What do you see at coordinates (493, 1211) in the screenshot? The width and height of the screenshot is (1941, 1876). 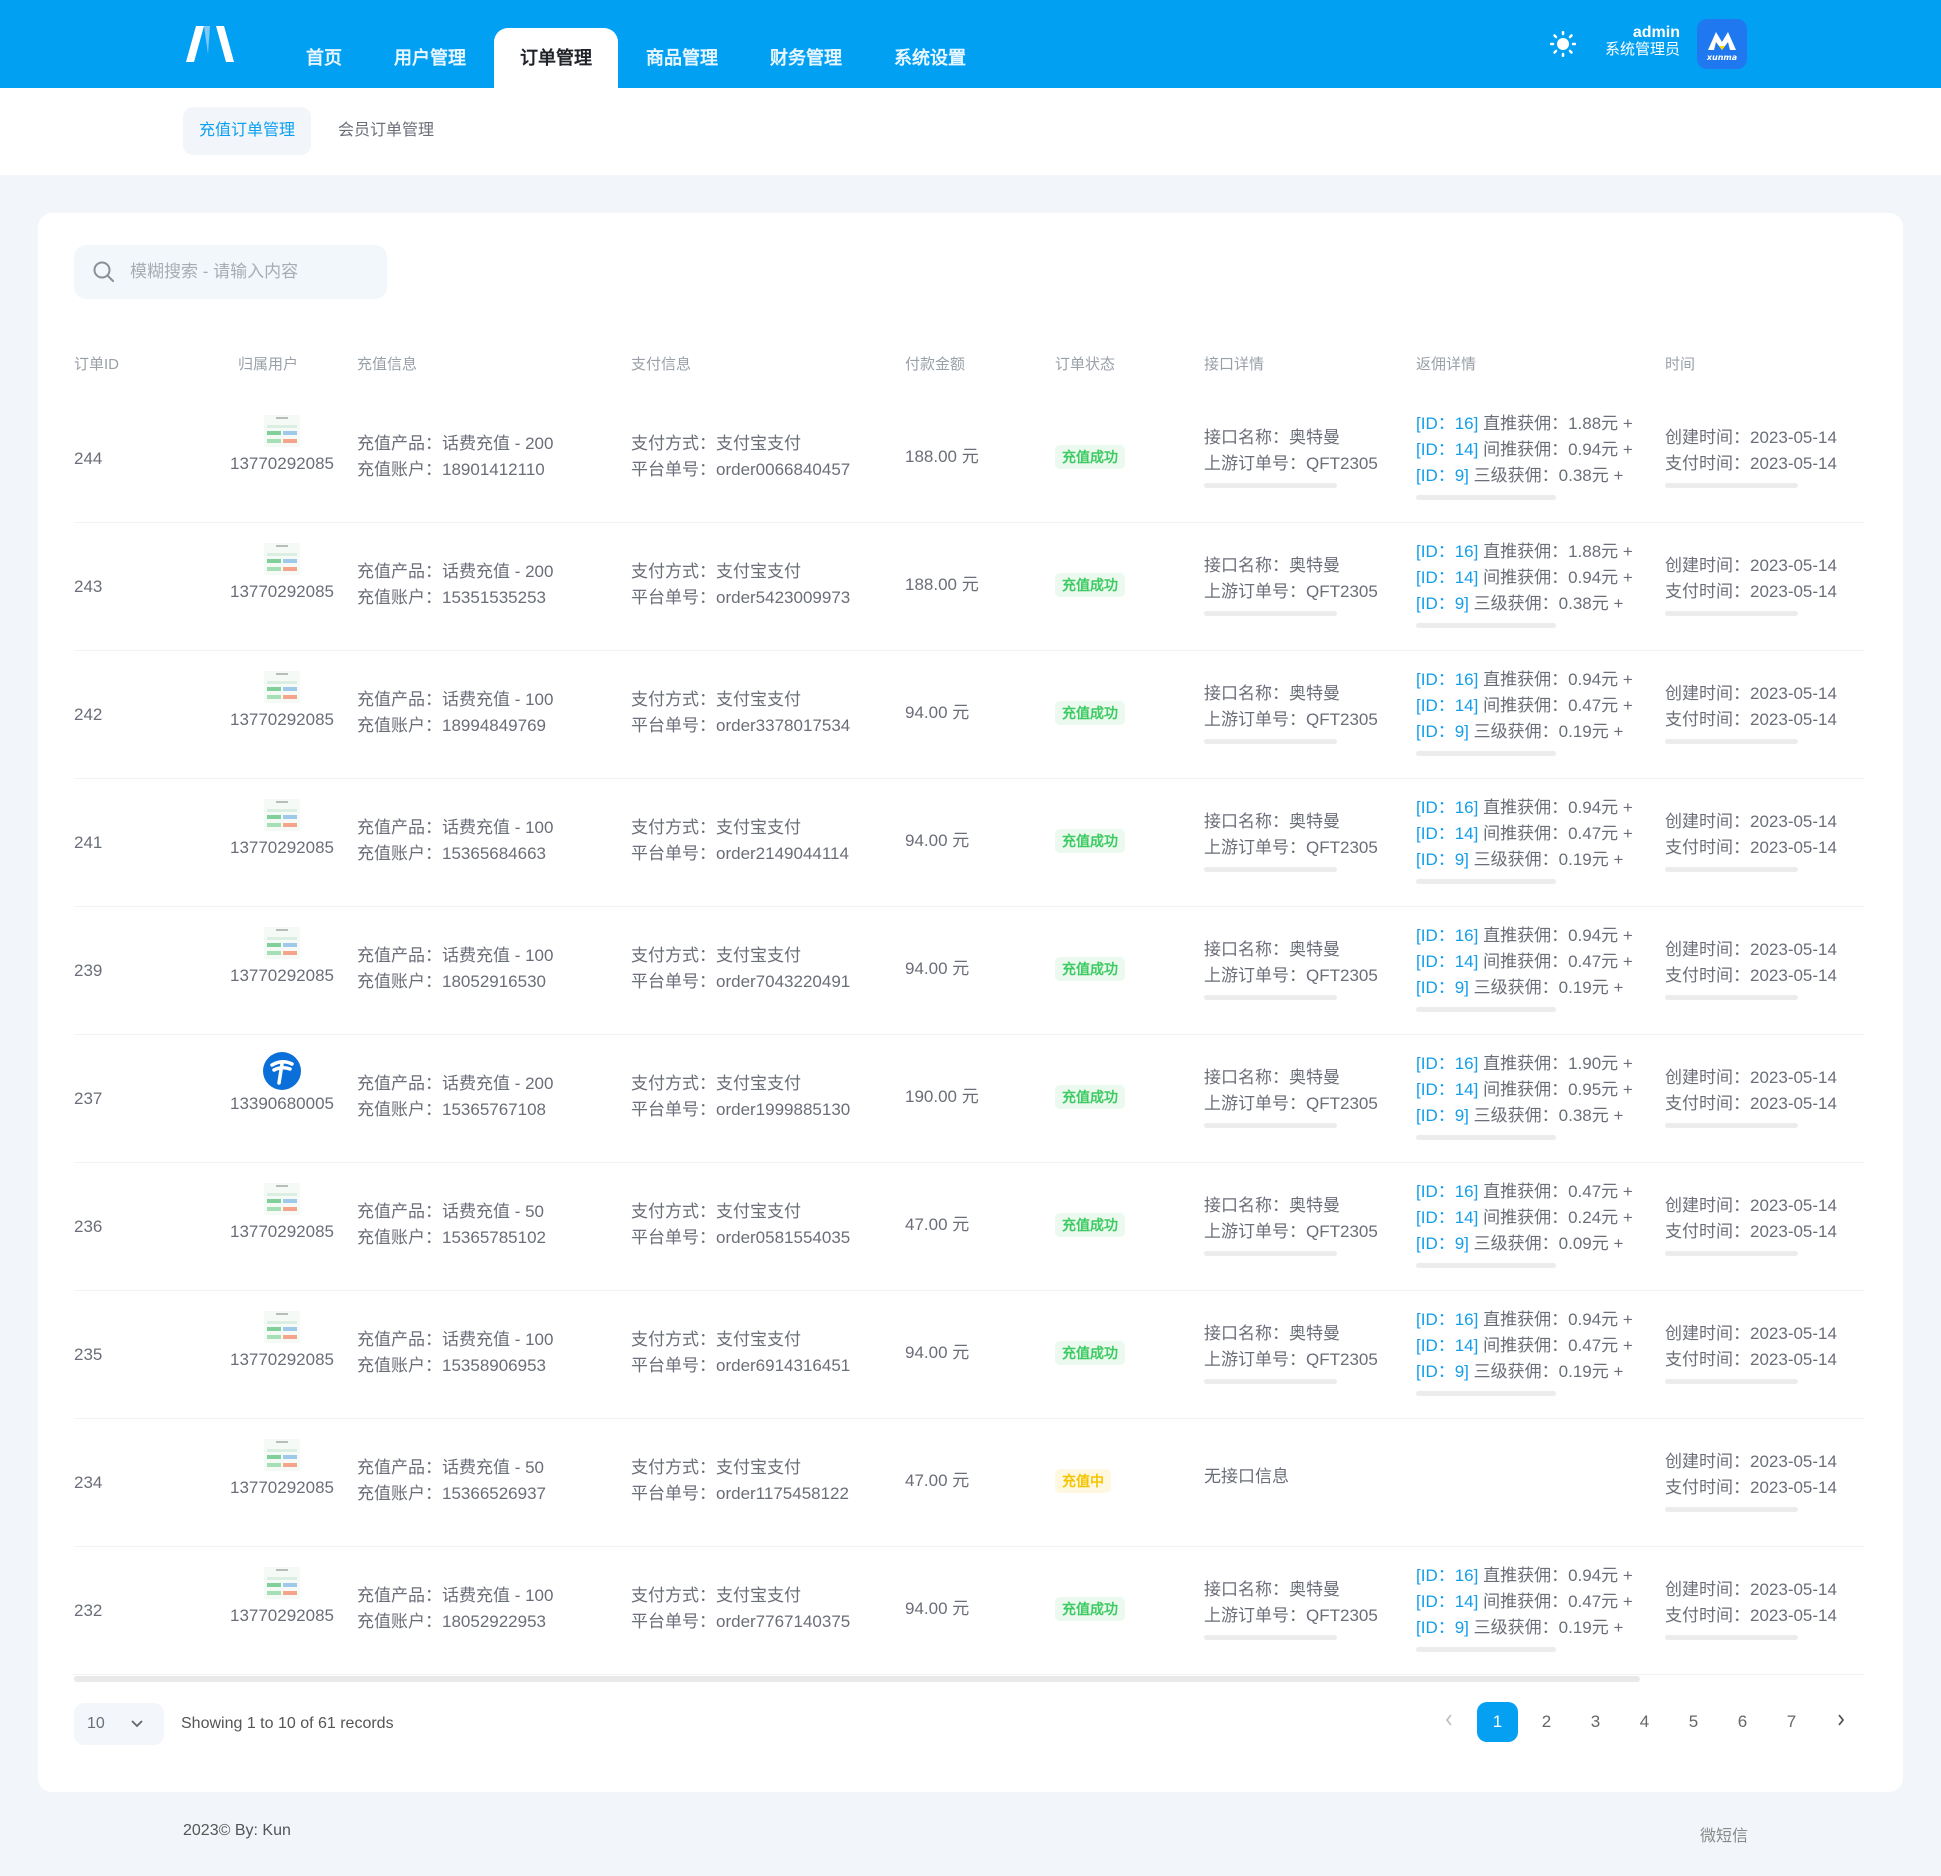 I see `product-value: 话费充值 - 50` at bounding box center [493, 1211].